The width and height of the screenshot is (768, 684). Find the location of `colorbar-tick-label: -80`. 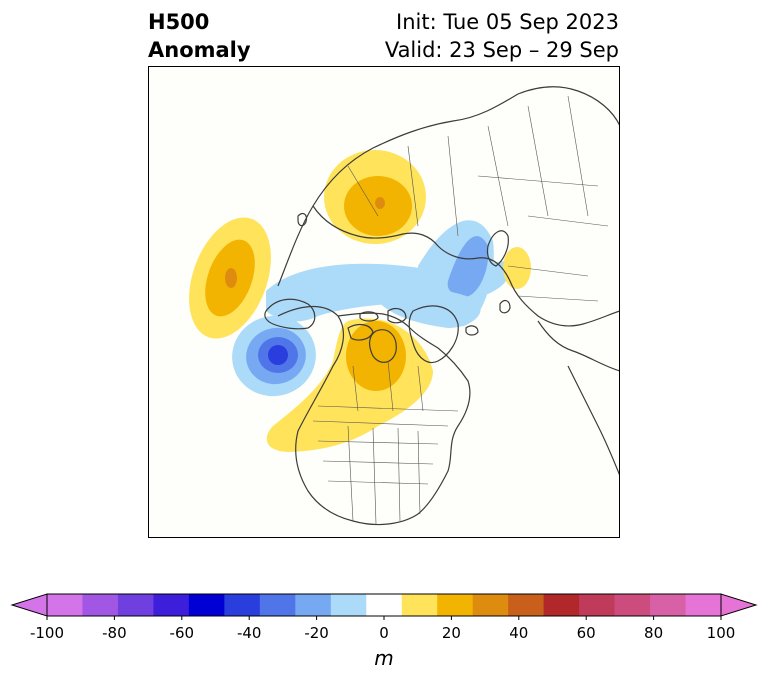

colorbar-tick-label: -80 is located at coordinates (114, 633).